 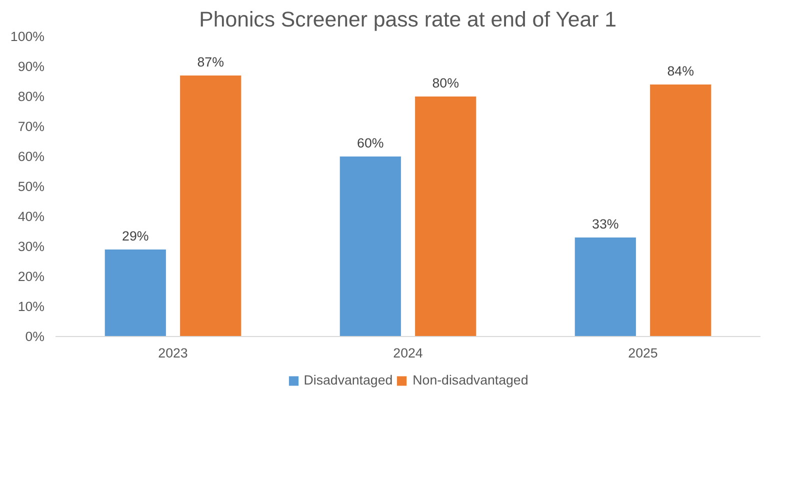 What do you see at coordinates (446, 83) in the screenshot?
I see `data-label: 80%` at bounding box center [446, 83].